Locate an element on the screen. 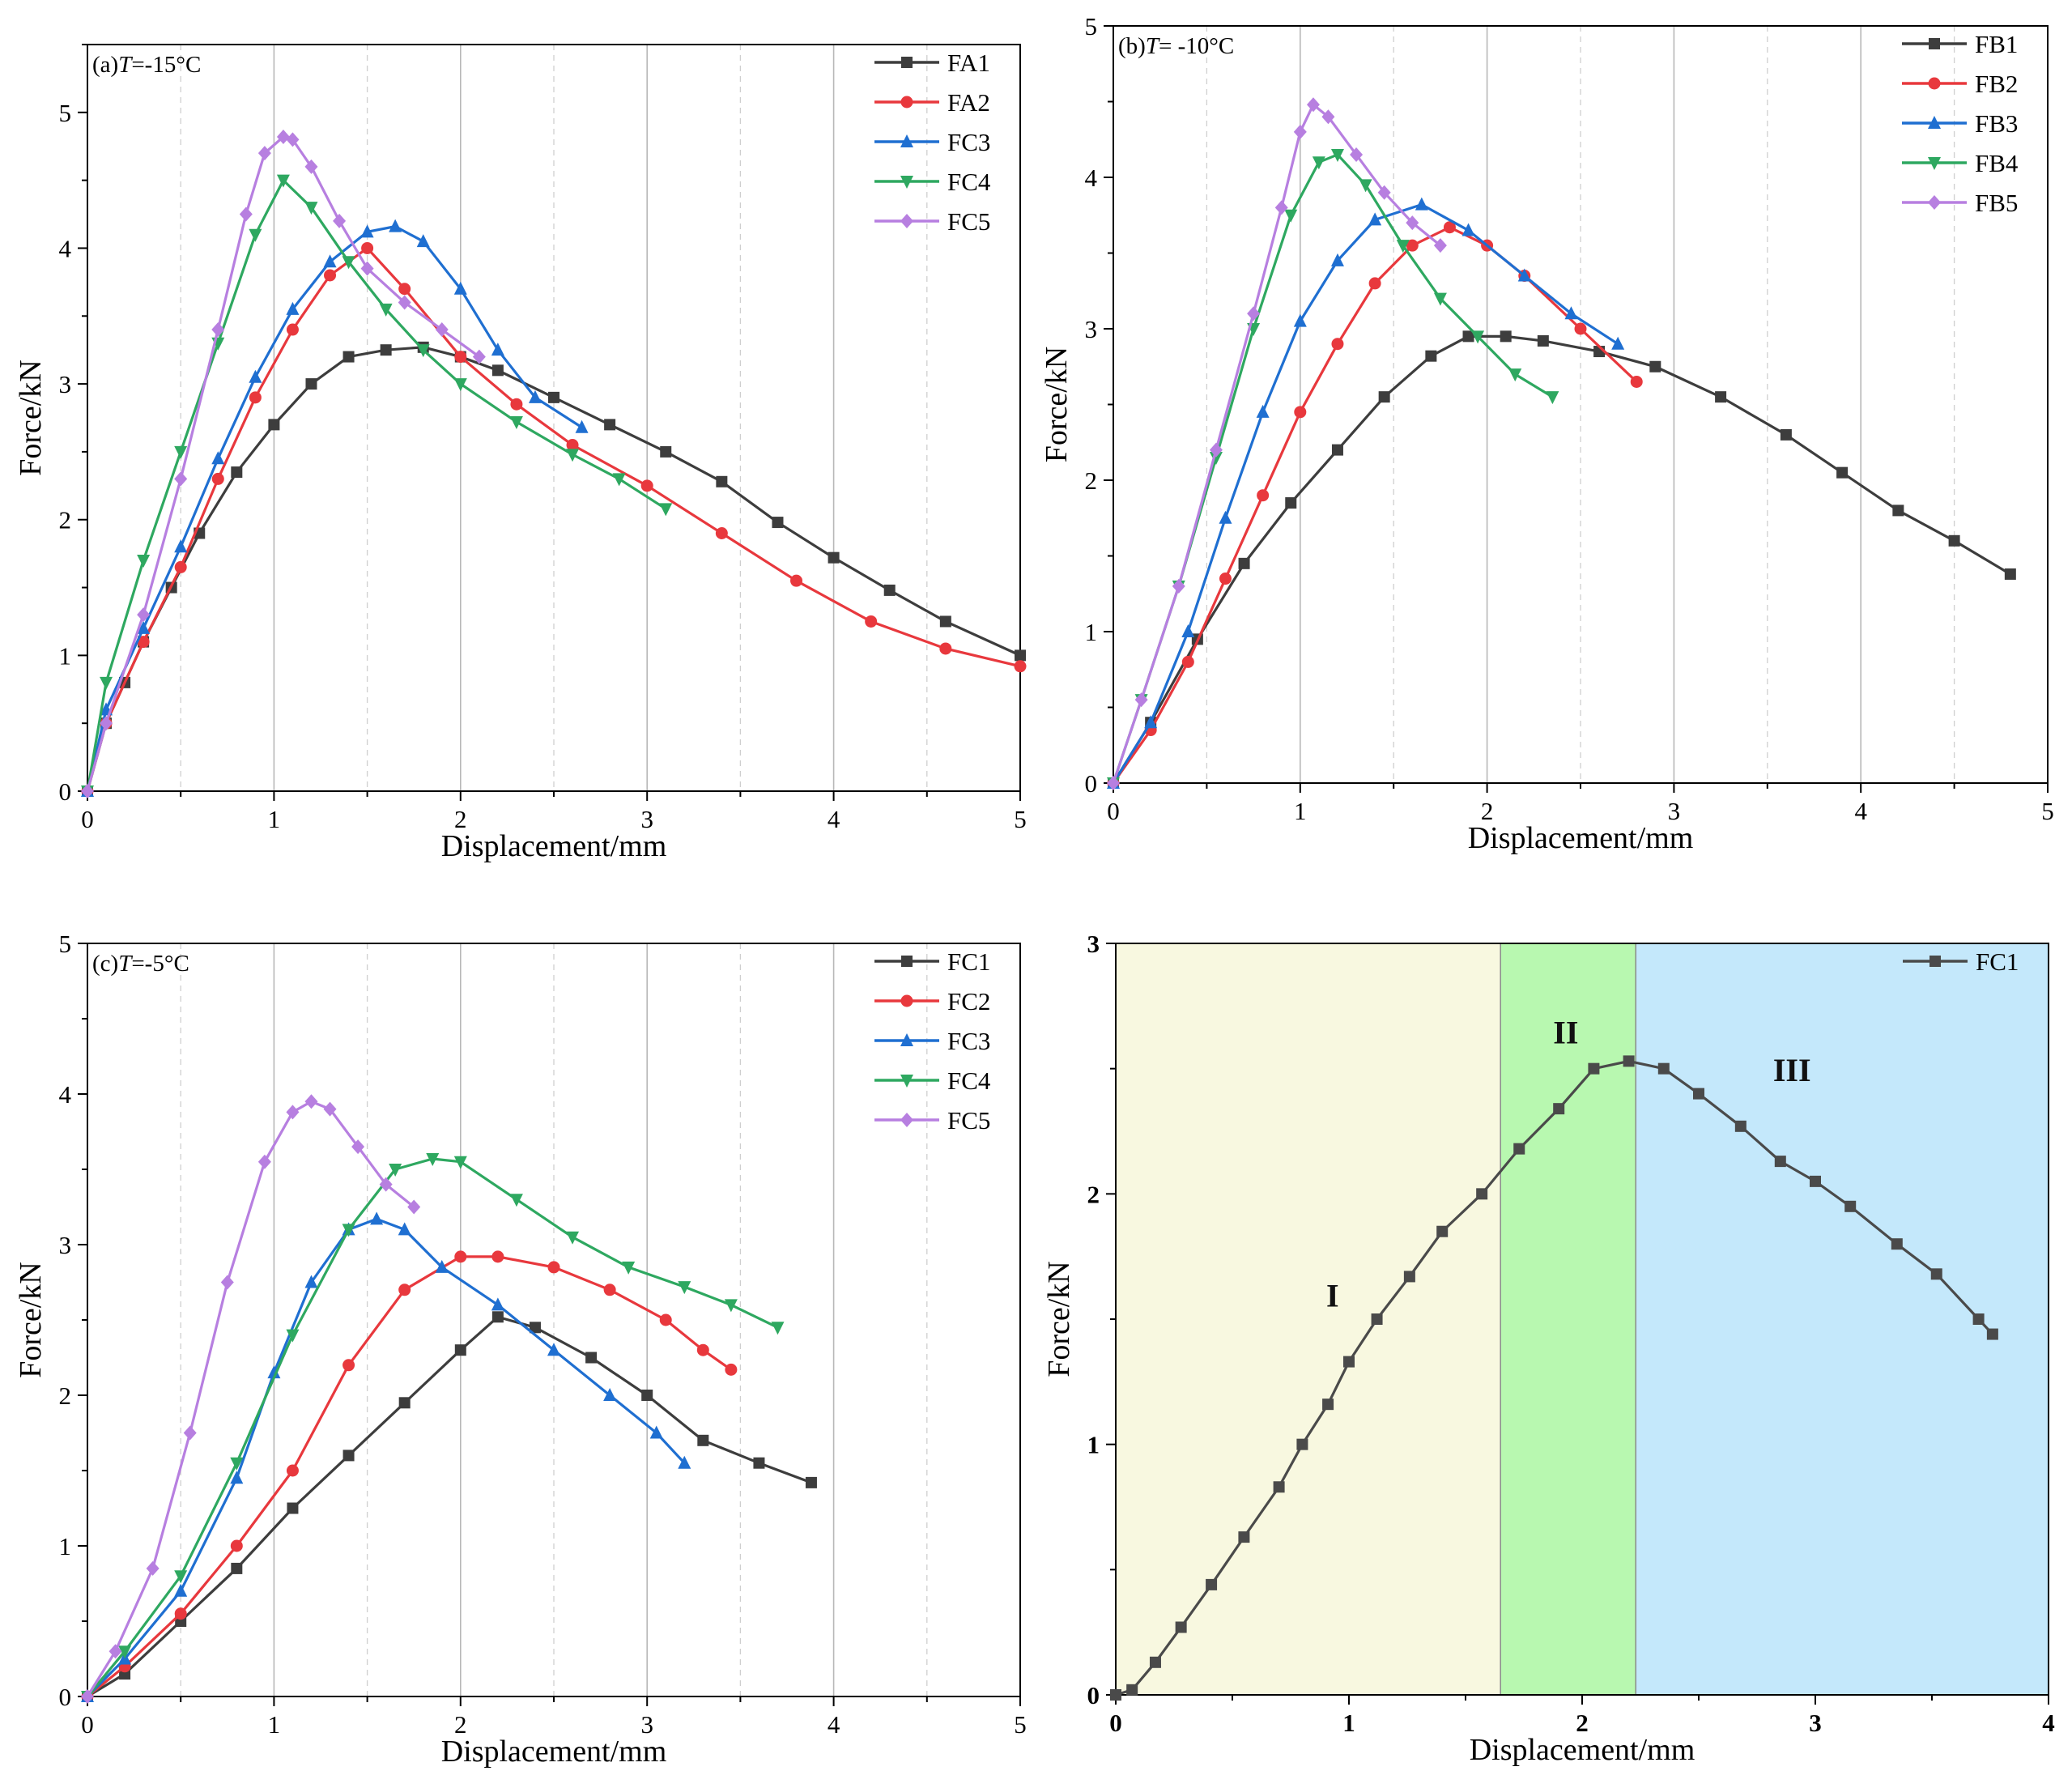 The height and width of the screenshot is (1788, 2072). legend-label-FC2: FC2 is located at coordinates (968, 1001).